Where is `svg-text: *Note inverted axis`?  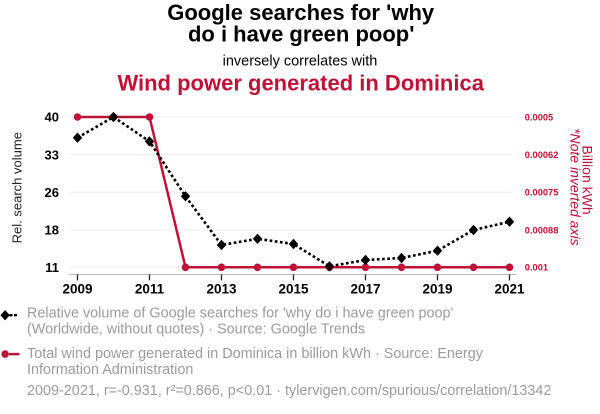 svg-text: *Note inverted axis is located at coordinates (576, 187).